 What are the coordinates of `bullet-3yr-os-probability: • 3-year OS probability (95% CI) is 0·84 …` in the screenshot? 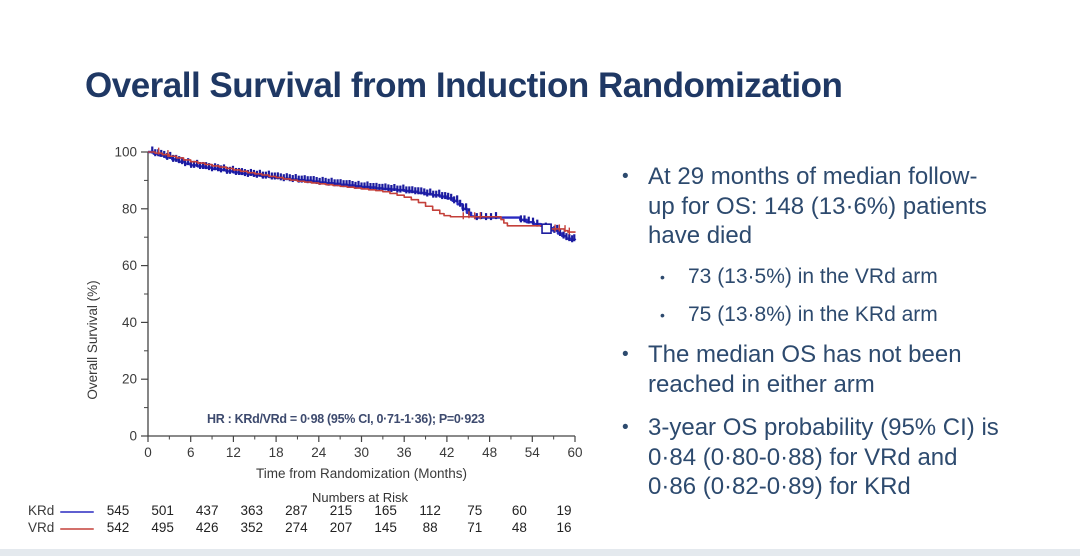 It's located at (810, 457).